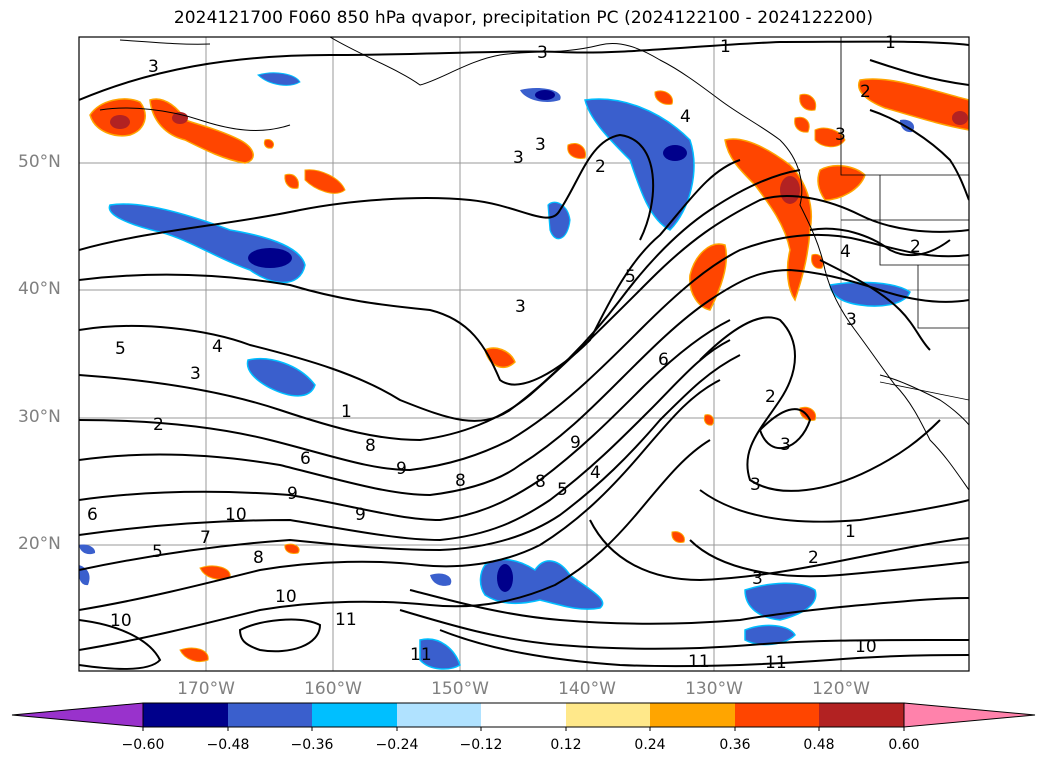 The height and width of the screenshot is (765, 1047). What do you see at coordinates (904, 745) in the screenshot?
I see `colorbar-tick-label: 0.60` at bounding box center [904, 745].